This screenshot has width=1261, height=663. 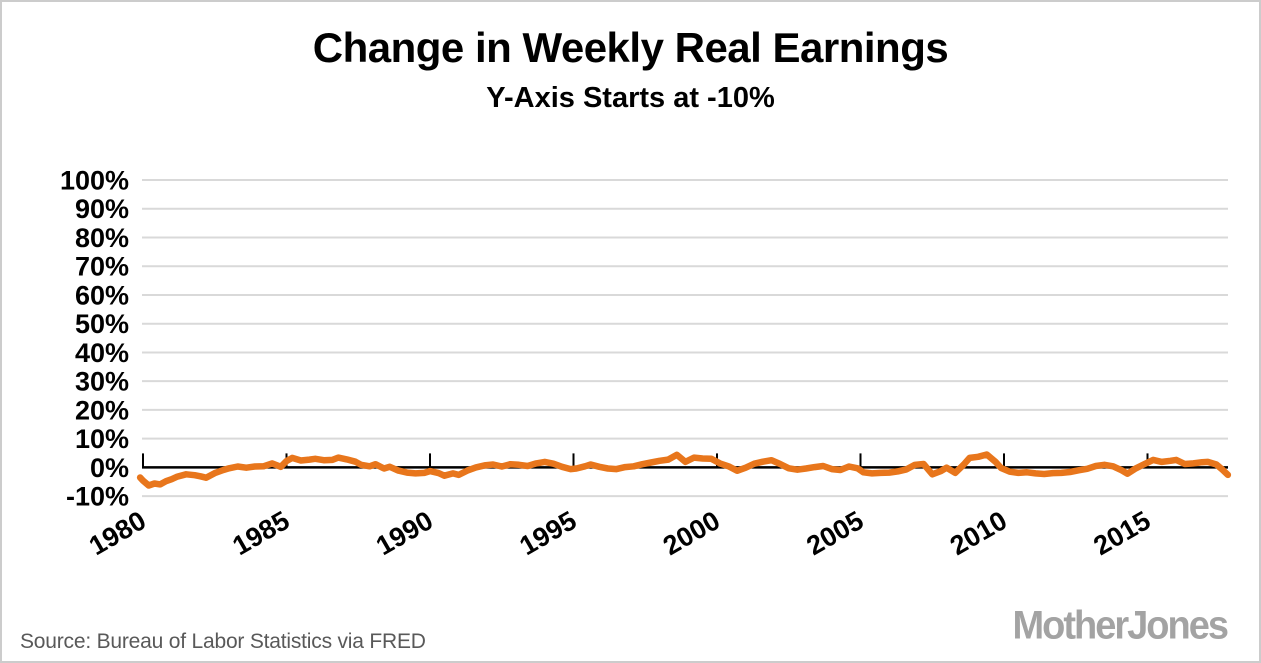 What do you see at coordinates (691, 533) in the screenshot?
I see `x-tick-label: 2000` at bounding box center [691, 533].